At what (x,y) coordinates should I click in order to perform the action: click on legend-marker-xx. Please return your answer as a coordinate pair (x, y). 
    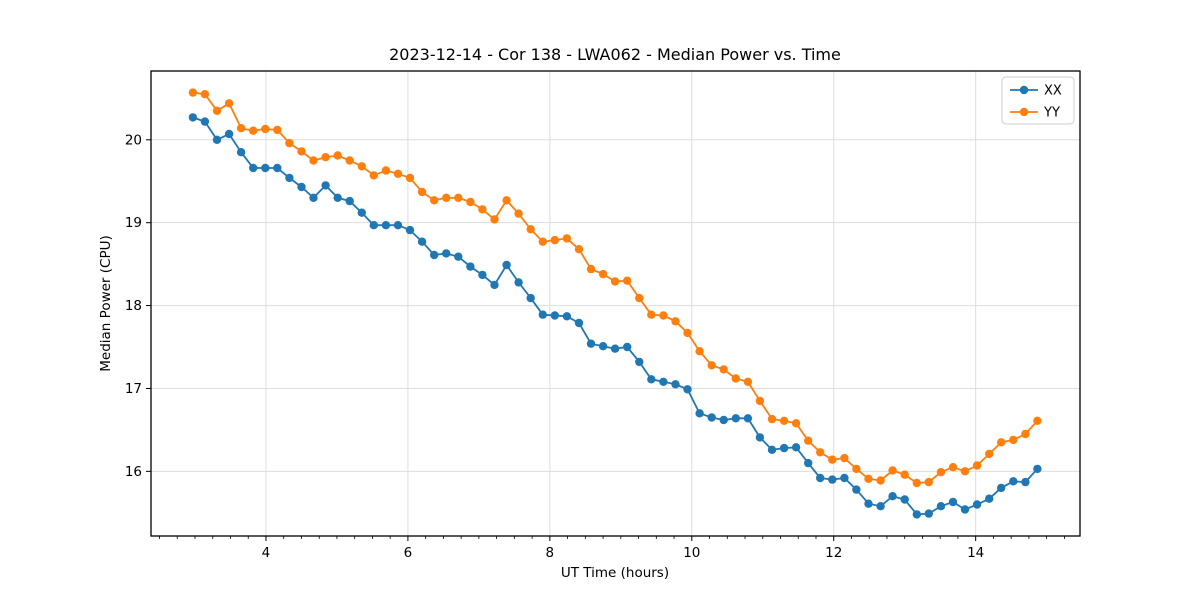
    Looking at the image, I should click on (1024, 90).